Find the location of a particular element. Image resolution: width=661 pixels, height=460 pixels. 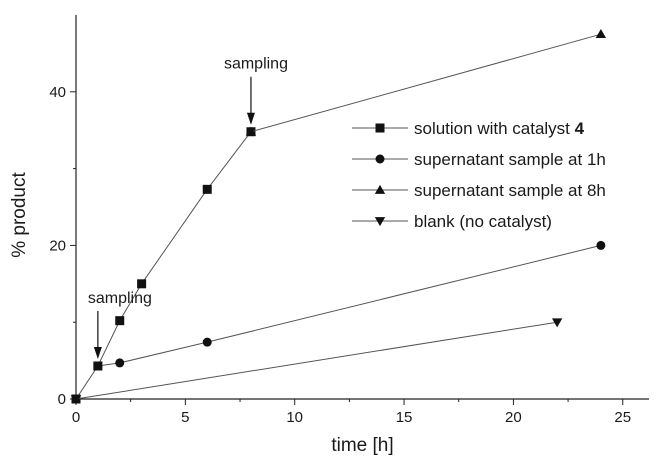

legend-item: supernatant sample at 8h is located at coordinates (479, 190).